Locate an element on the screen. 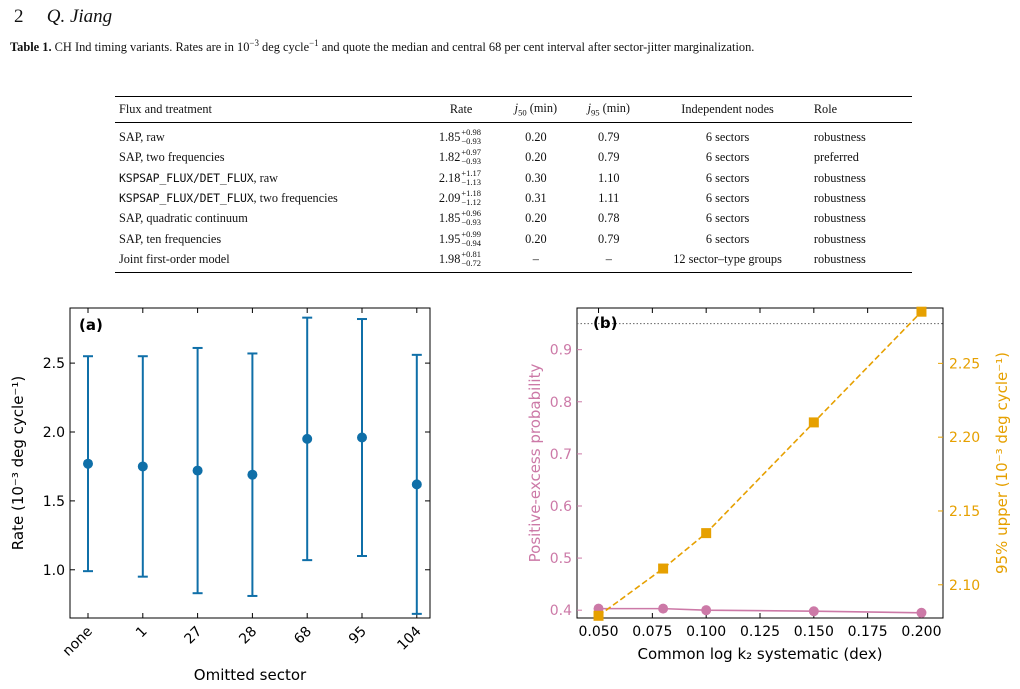 This screenshot has width=1020, height=689. cell-rate: 1.95 +0.99 −0.94 is located at coordinates (455, 238).